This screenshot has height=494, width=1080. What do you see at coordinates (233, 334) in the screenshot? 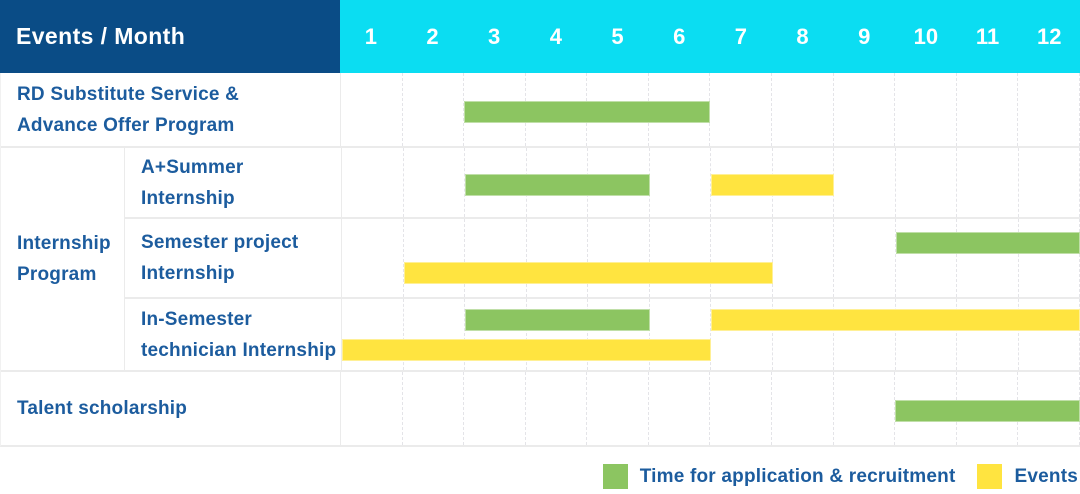
I see `row-label-in-semester-technician-internship: In-Semester technician Internship` at bounding box center [233, 334].